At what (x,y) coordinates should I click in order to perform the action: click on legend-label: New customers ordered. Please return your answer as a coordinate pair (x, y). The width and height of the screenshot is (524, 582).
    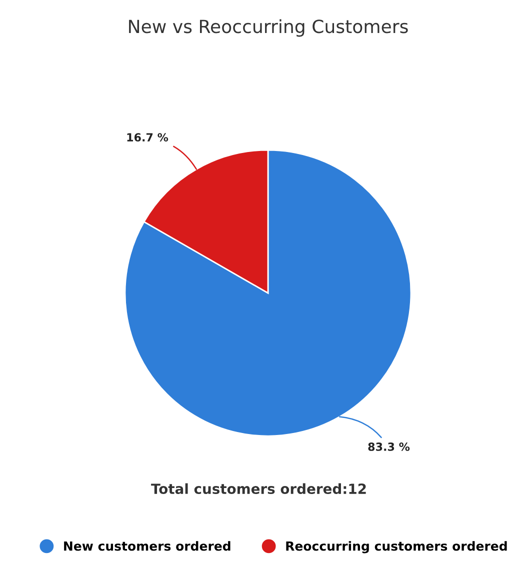
    Looking at the image, I should click on (147, 546).